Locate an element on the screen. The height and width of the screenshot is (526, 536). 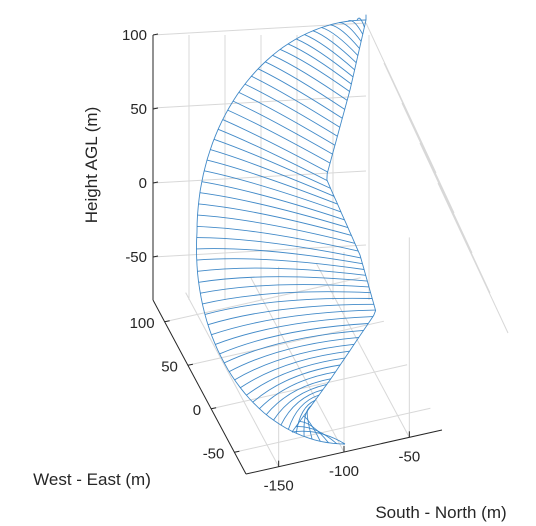
x-tick-labels: -150 -100 -50 is located at coordinates (342, 471).